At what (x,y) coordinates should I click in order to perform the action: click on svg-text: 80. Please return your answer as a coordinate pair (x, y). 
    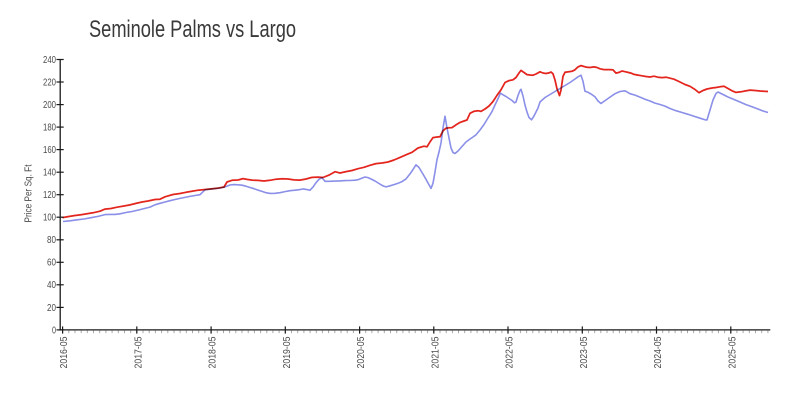
    Looking at the image, I should click on (51, 240).